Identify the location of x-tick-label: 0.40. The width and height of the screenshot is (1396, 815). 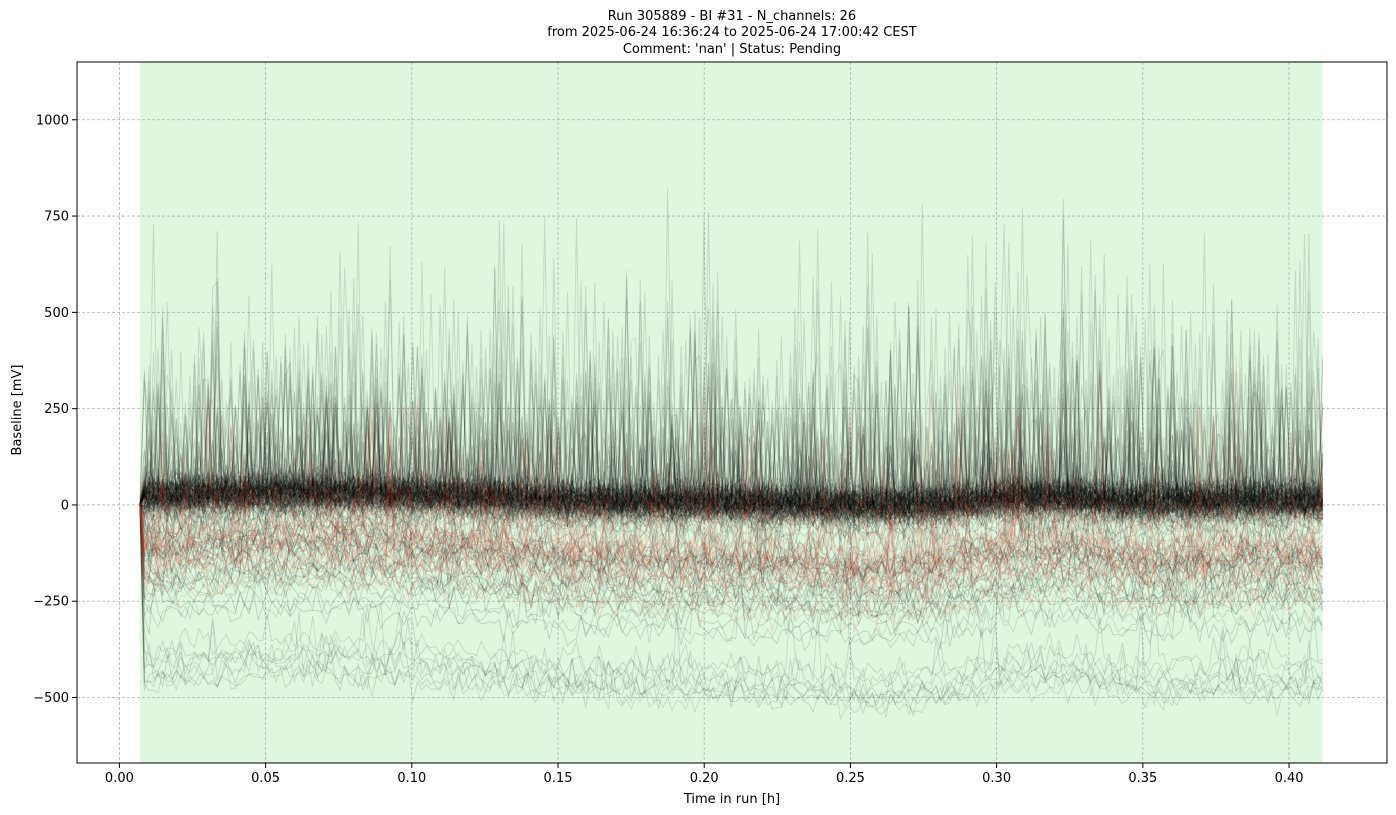
(1289, 778).